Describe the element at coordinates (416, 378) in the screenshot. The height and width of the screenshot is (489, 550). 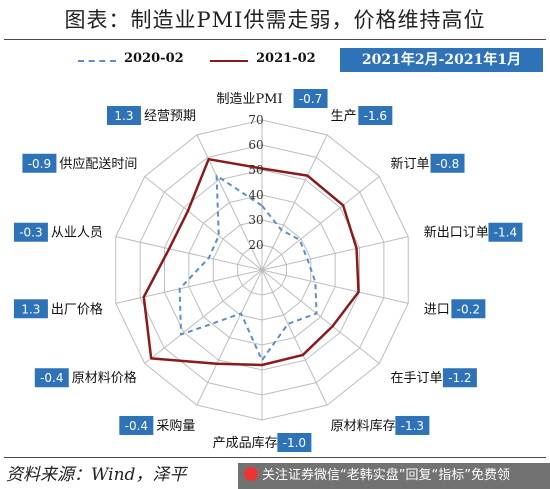
I see `category-label-5: 在手订单` at that location.